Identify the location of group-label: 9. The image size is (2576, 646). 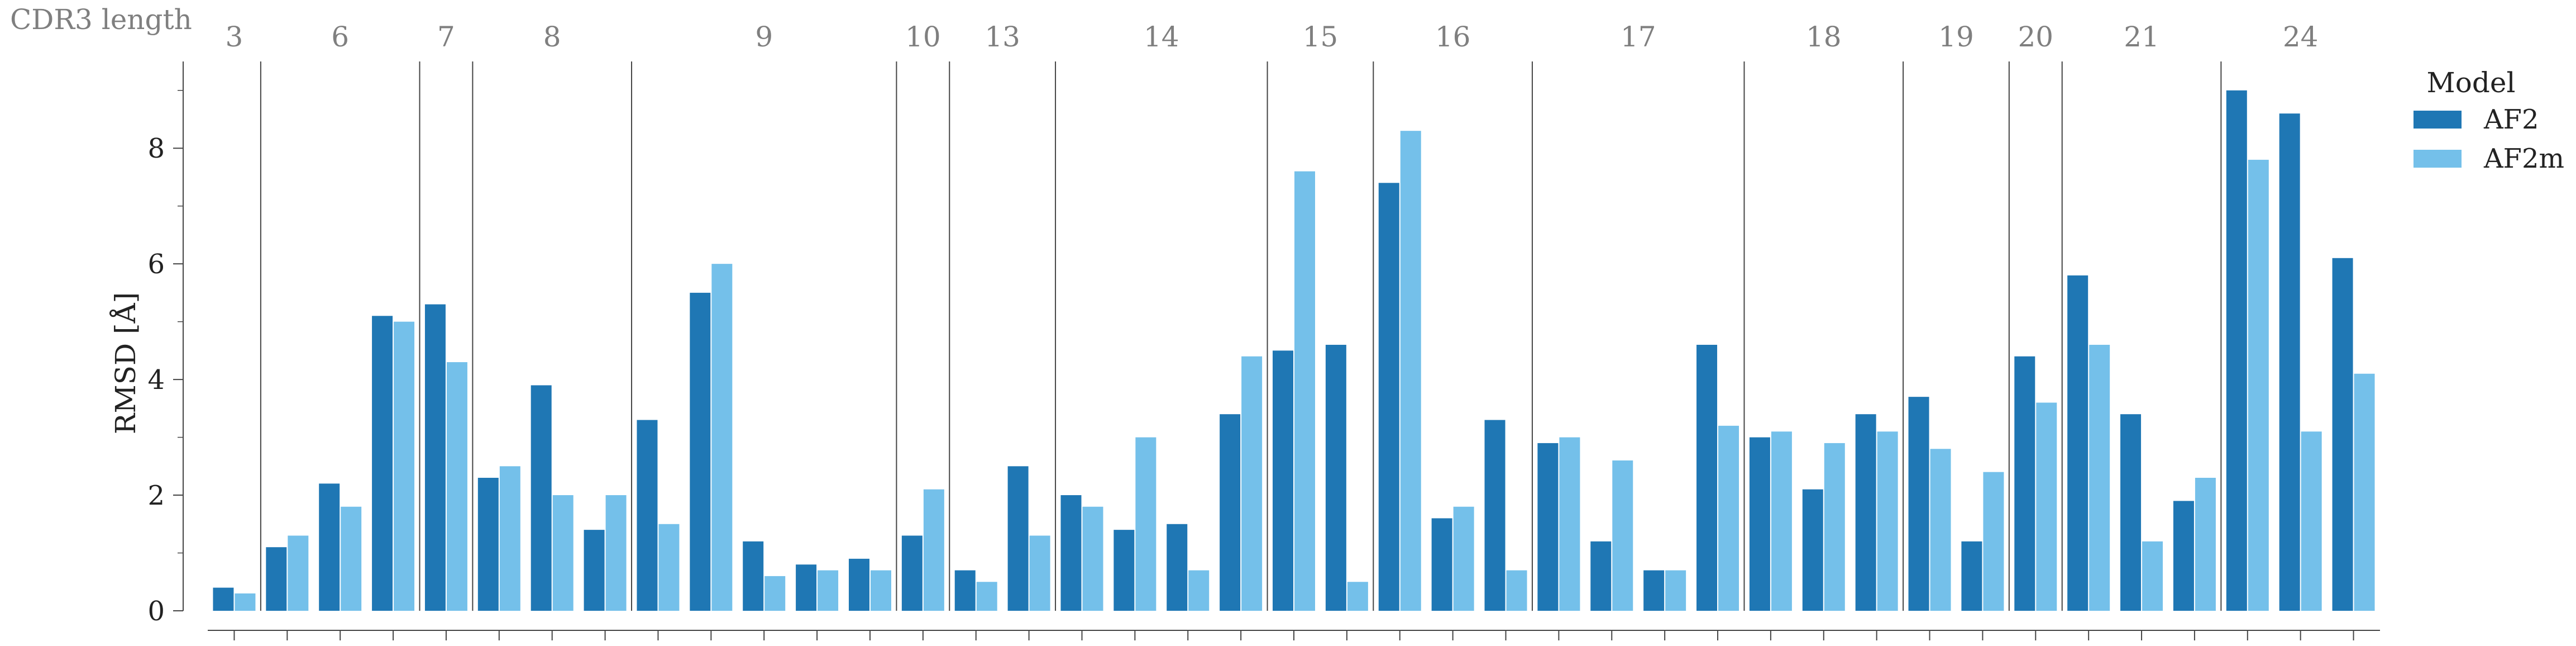
(764, 37).